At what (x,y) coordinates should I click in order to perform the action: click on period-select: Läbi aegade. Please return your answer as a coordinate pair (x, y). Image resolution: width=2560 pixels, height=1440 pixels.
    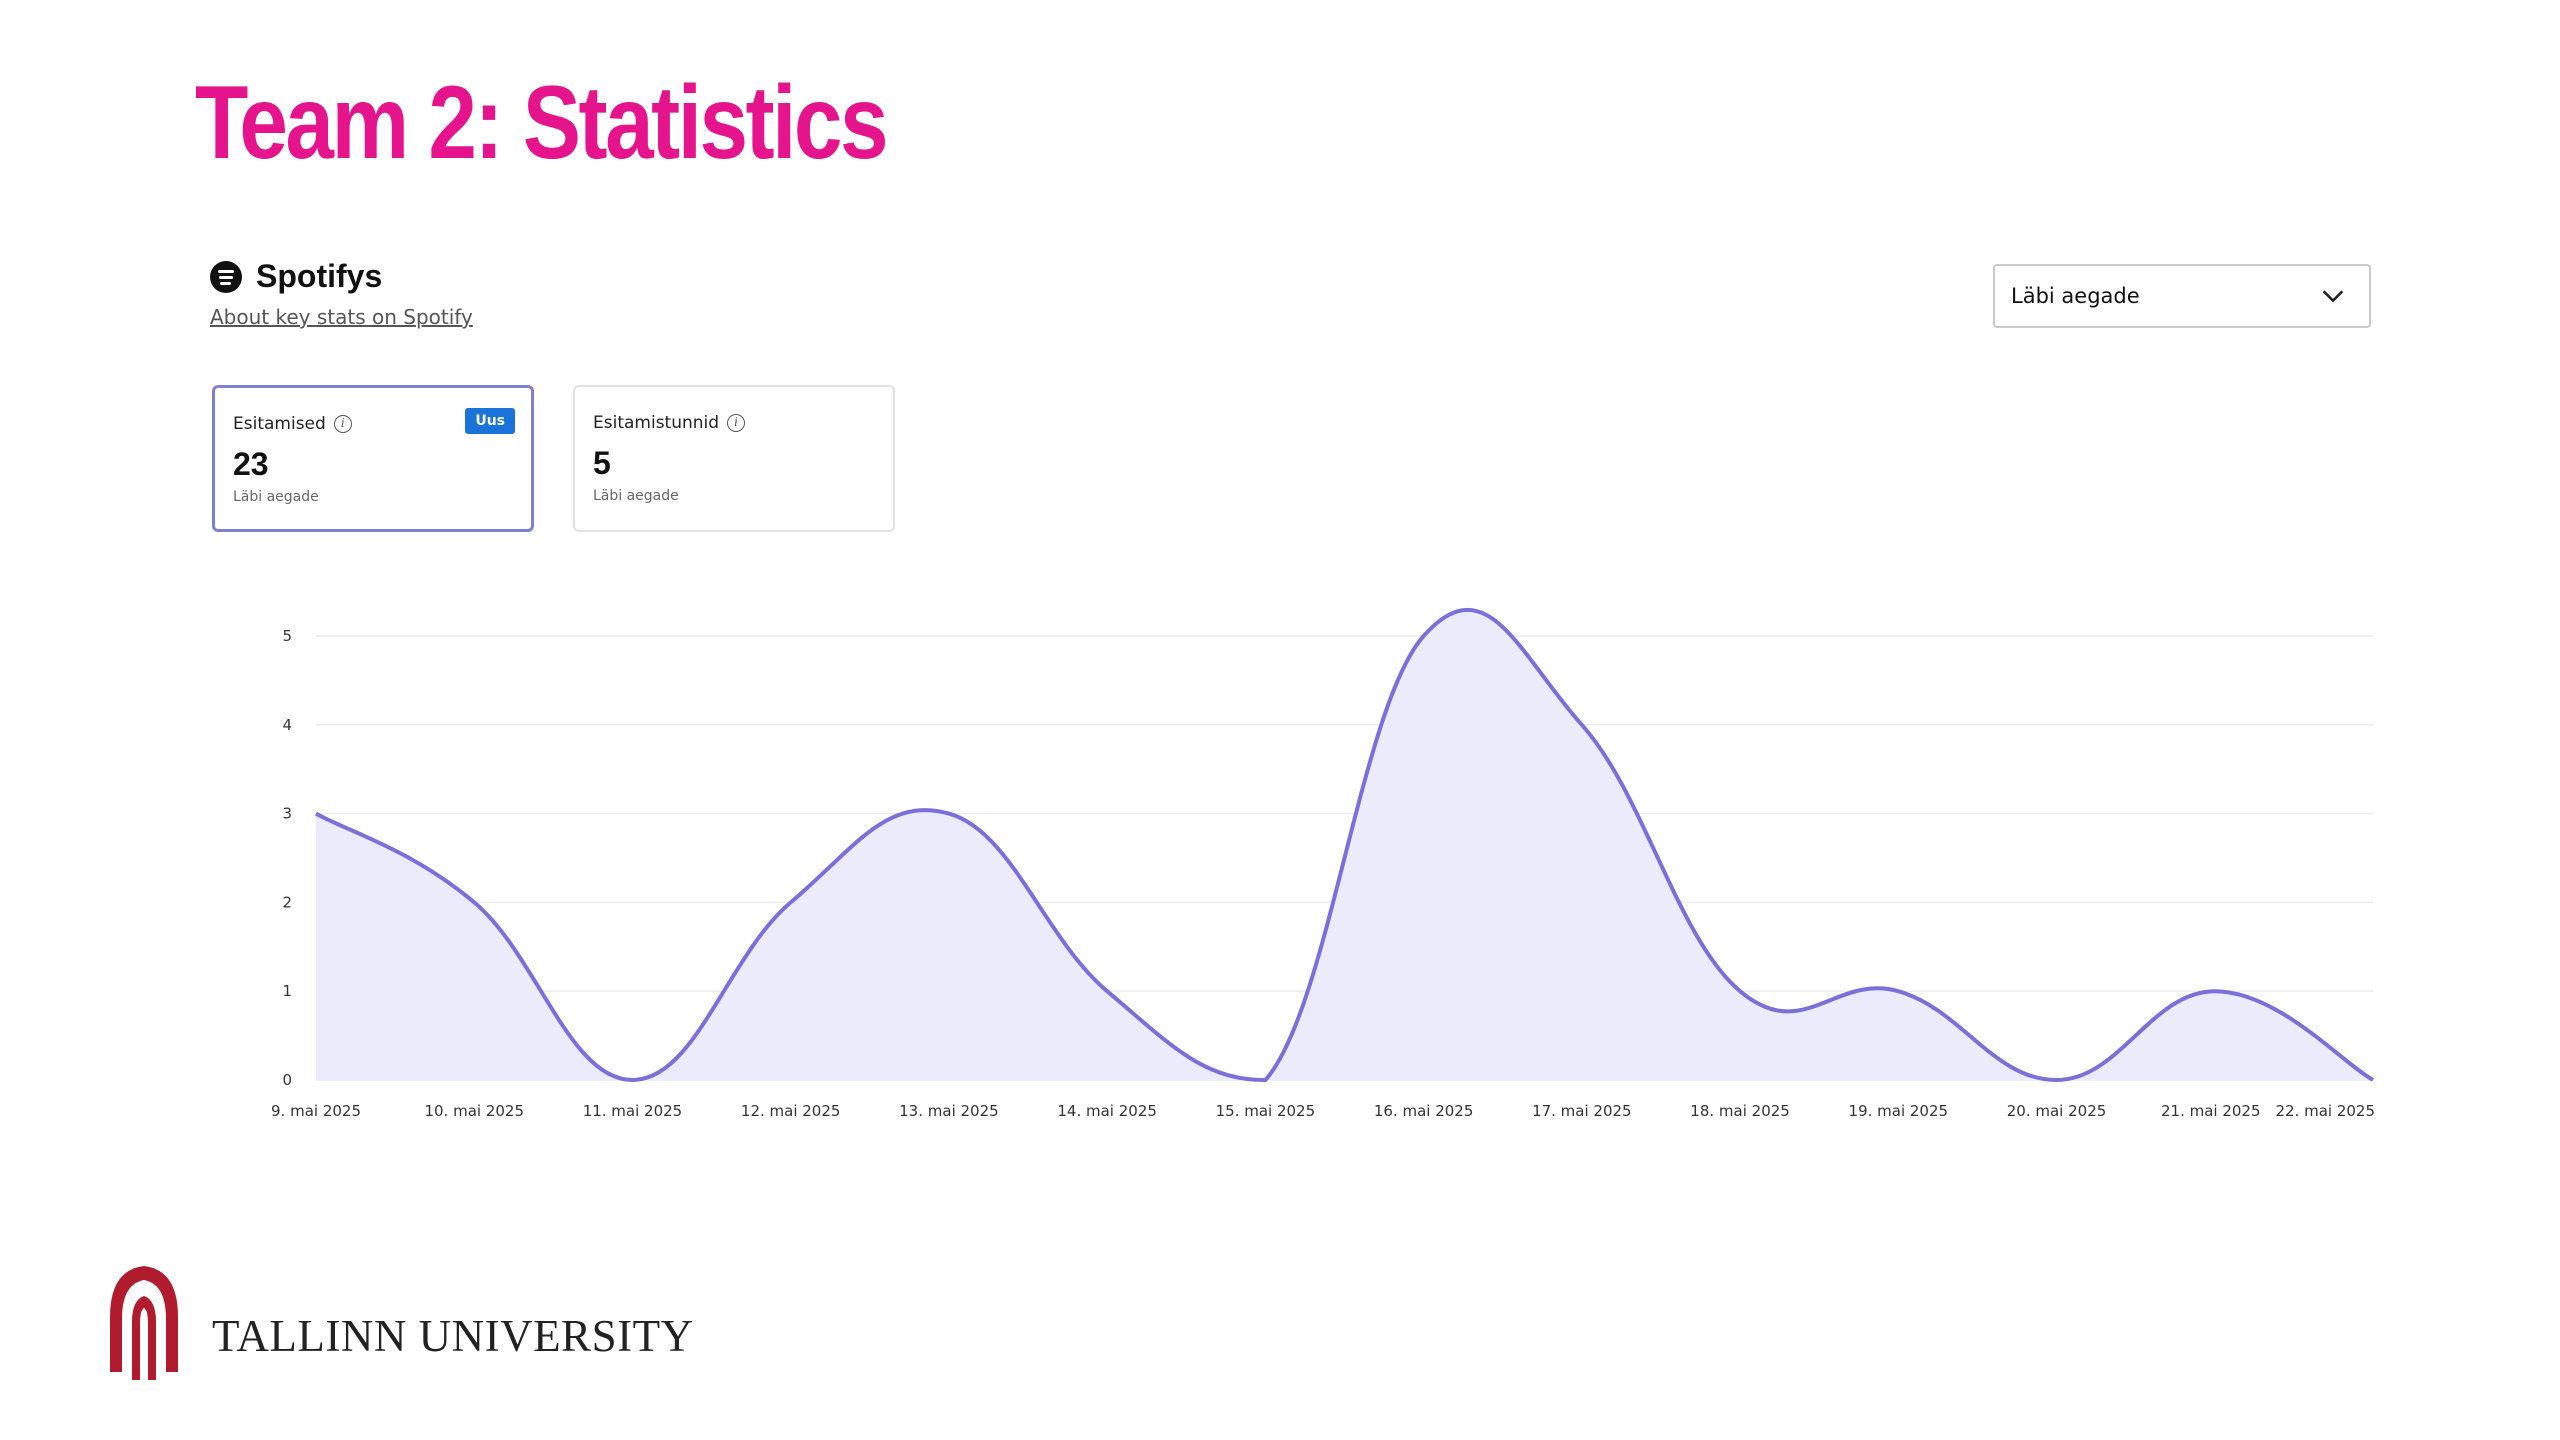
    Looking at the image, I should click on (2182, 296).